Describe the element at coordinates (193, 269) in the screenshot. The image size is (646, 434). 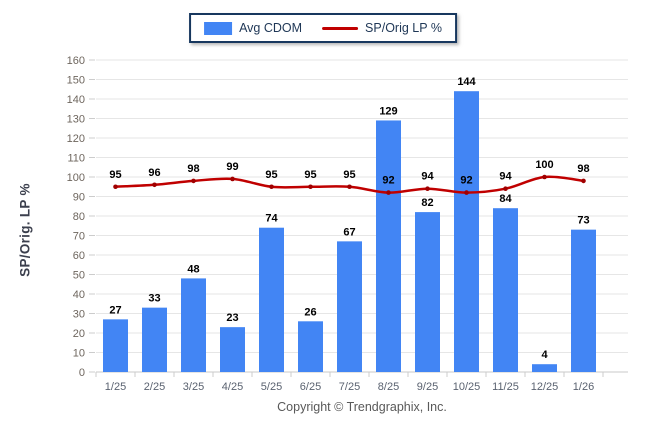
I see `bar-value-label: 48` at that location.